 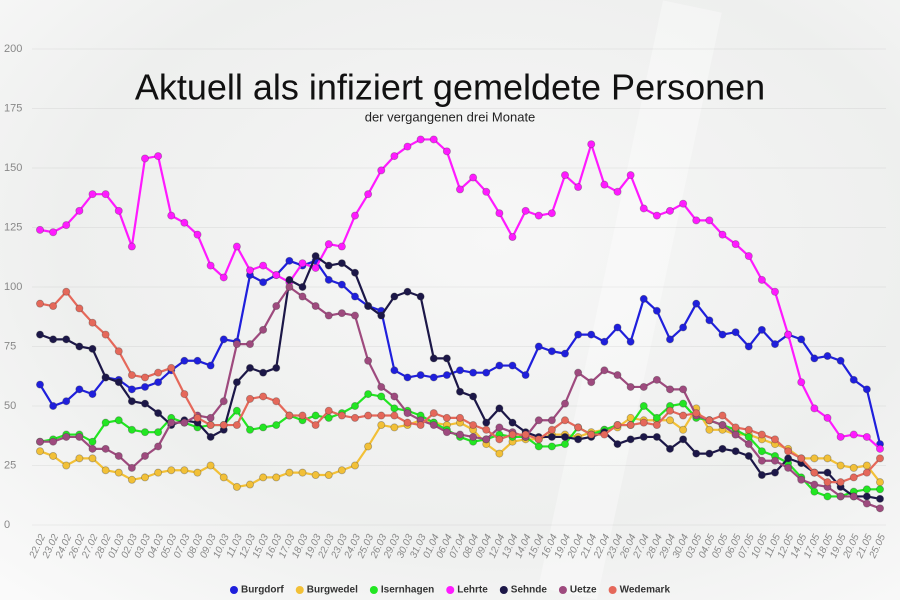 I want to click on y-tick-label: 0, so click(x=7, y=525).